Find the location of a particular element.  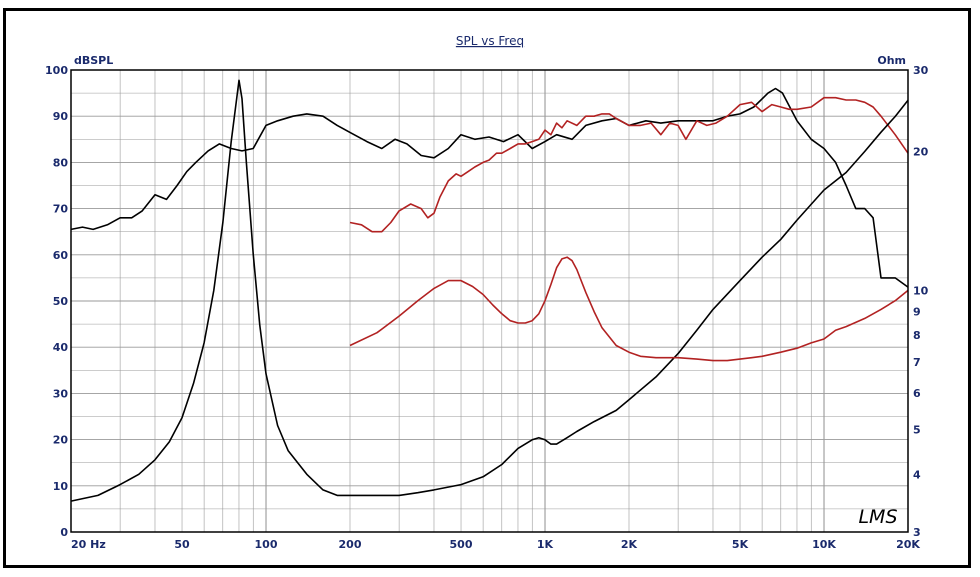

left-tick-label: 60 is located at coordinates (61, 255).